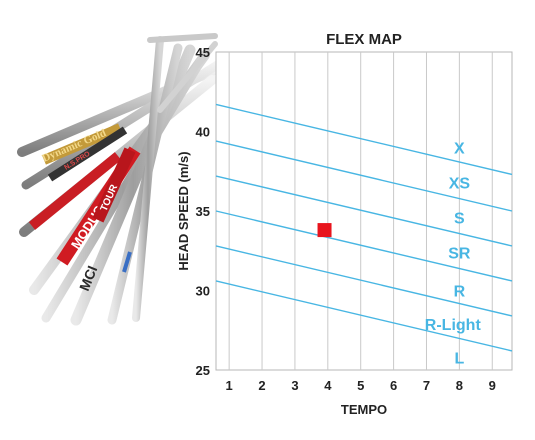 This screenshot has width=535, height=440. What do you see at coordinates (460, 292) in the screenshot?
I see `flex-zone-label-r: R` at bounding box center [460, 292].